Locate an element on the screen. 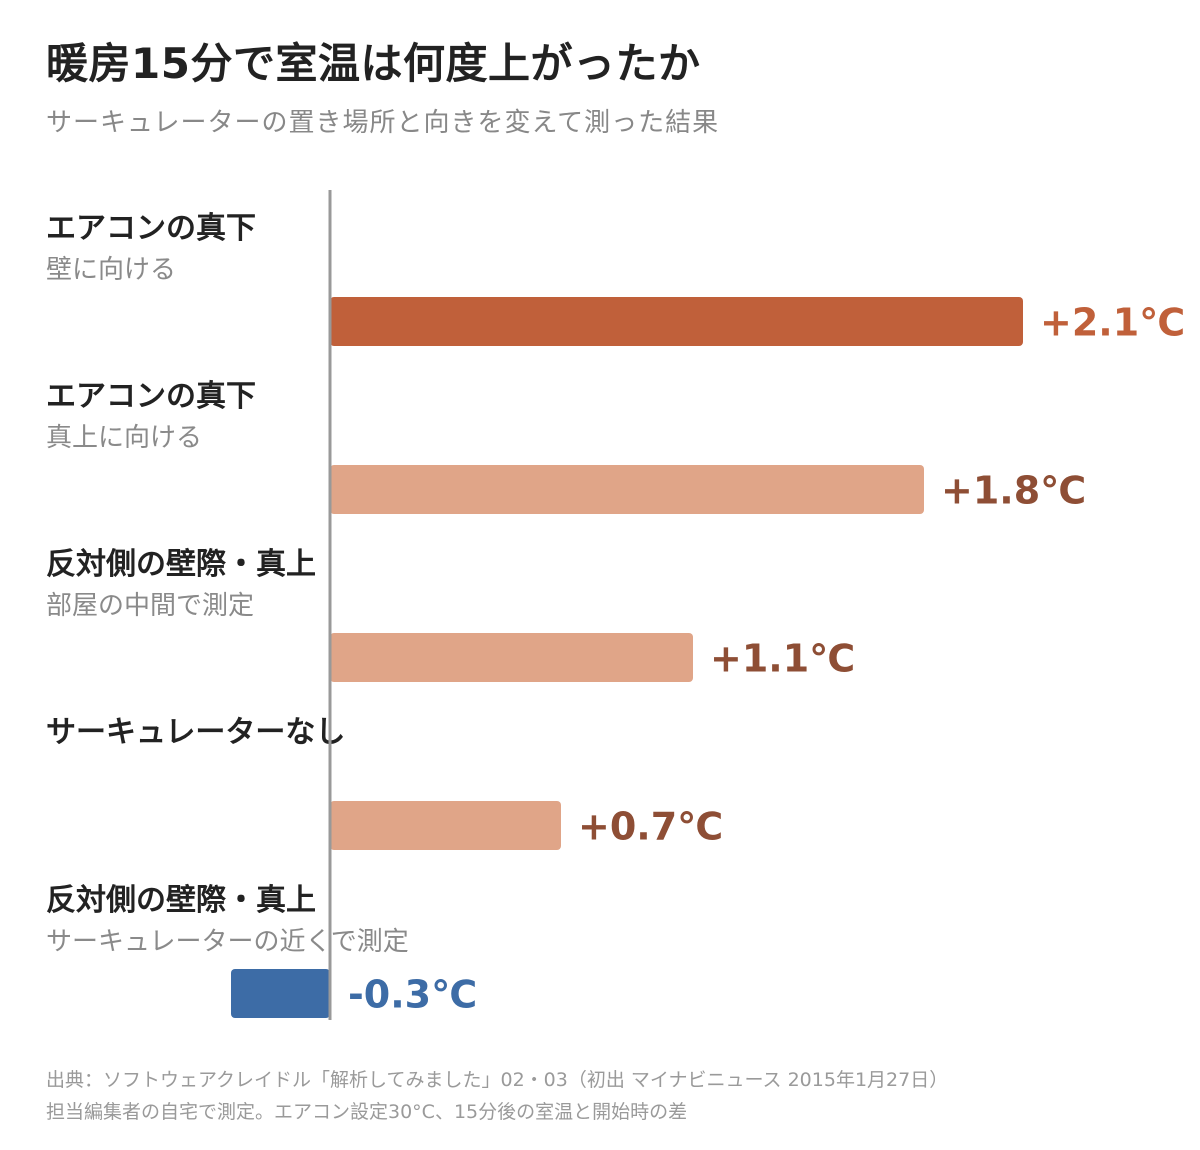  category-title: サーキュレーターなし is located at coordinates (195, 732).